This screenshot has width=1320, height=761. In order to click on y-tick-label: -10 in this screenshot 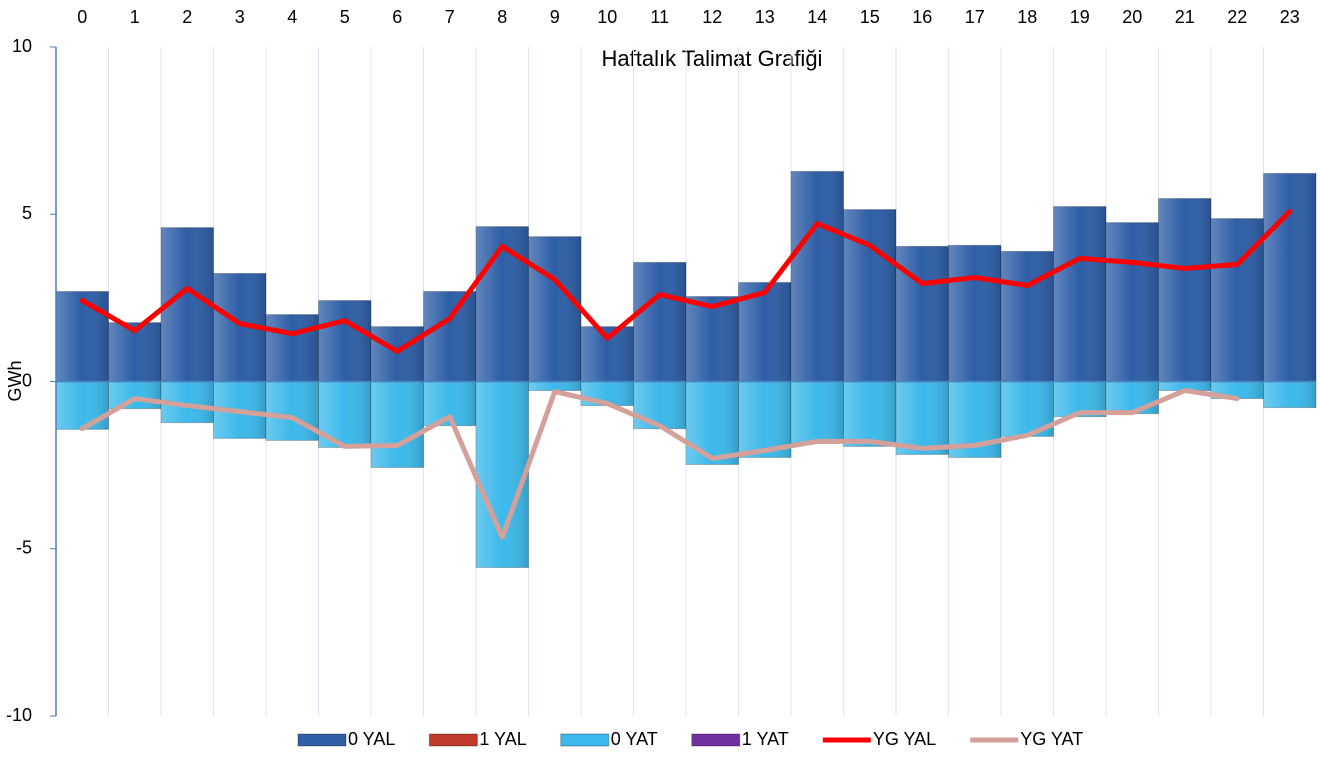, I will do `click(19, 715)`.